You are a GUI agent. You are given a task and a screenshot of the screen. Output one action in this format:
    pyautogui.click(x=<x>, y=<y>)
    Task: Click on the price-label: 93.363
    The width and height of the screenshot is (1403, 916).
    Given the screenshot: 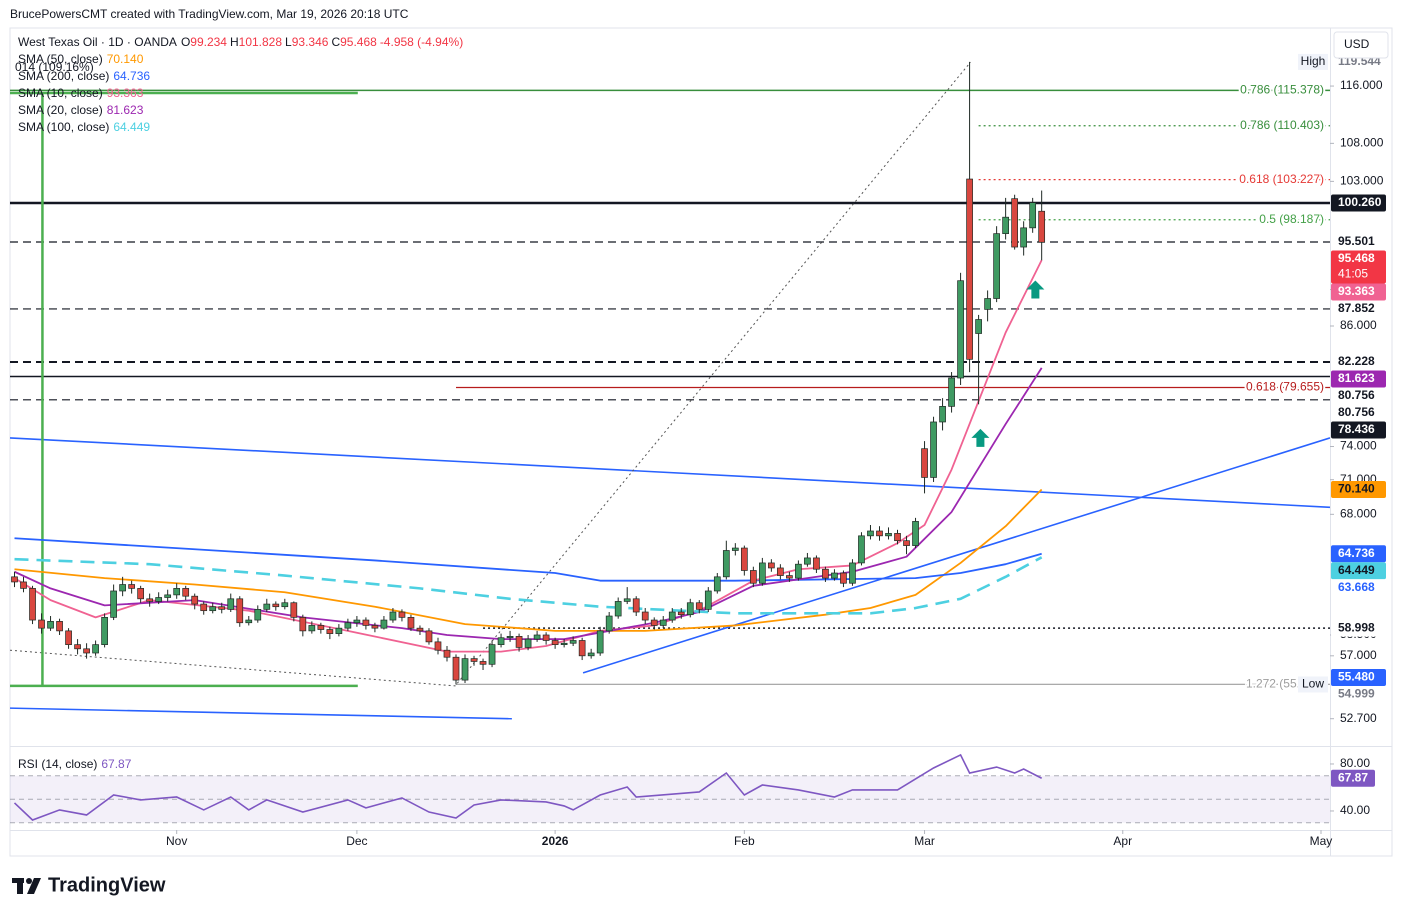 What is the action you would take?
    pyautogui.click(x=1356, y=291)
    